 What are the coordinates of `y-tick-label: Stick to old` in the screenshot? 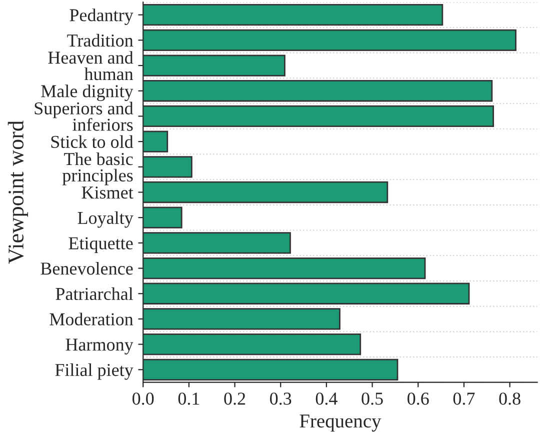 It's located at (92, 141).